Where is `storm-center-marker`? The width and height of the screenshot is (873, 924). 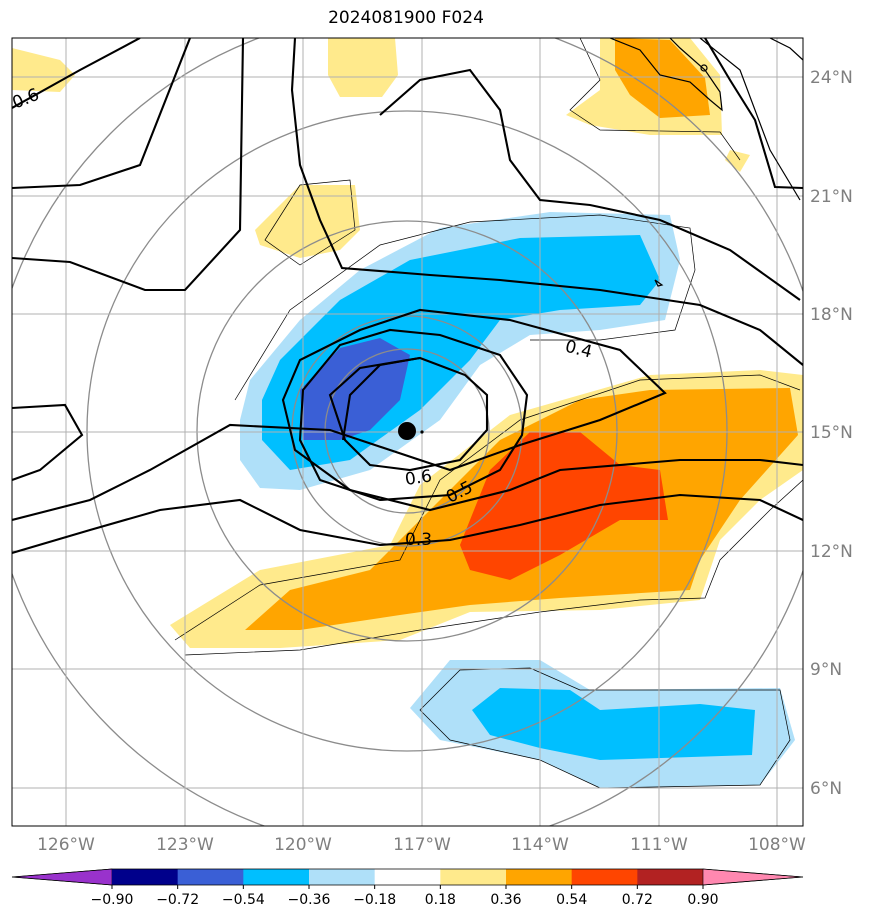 storm-center-marker is located at coordinates (407, 431).